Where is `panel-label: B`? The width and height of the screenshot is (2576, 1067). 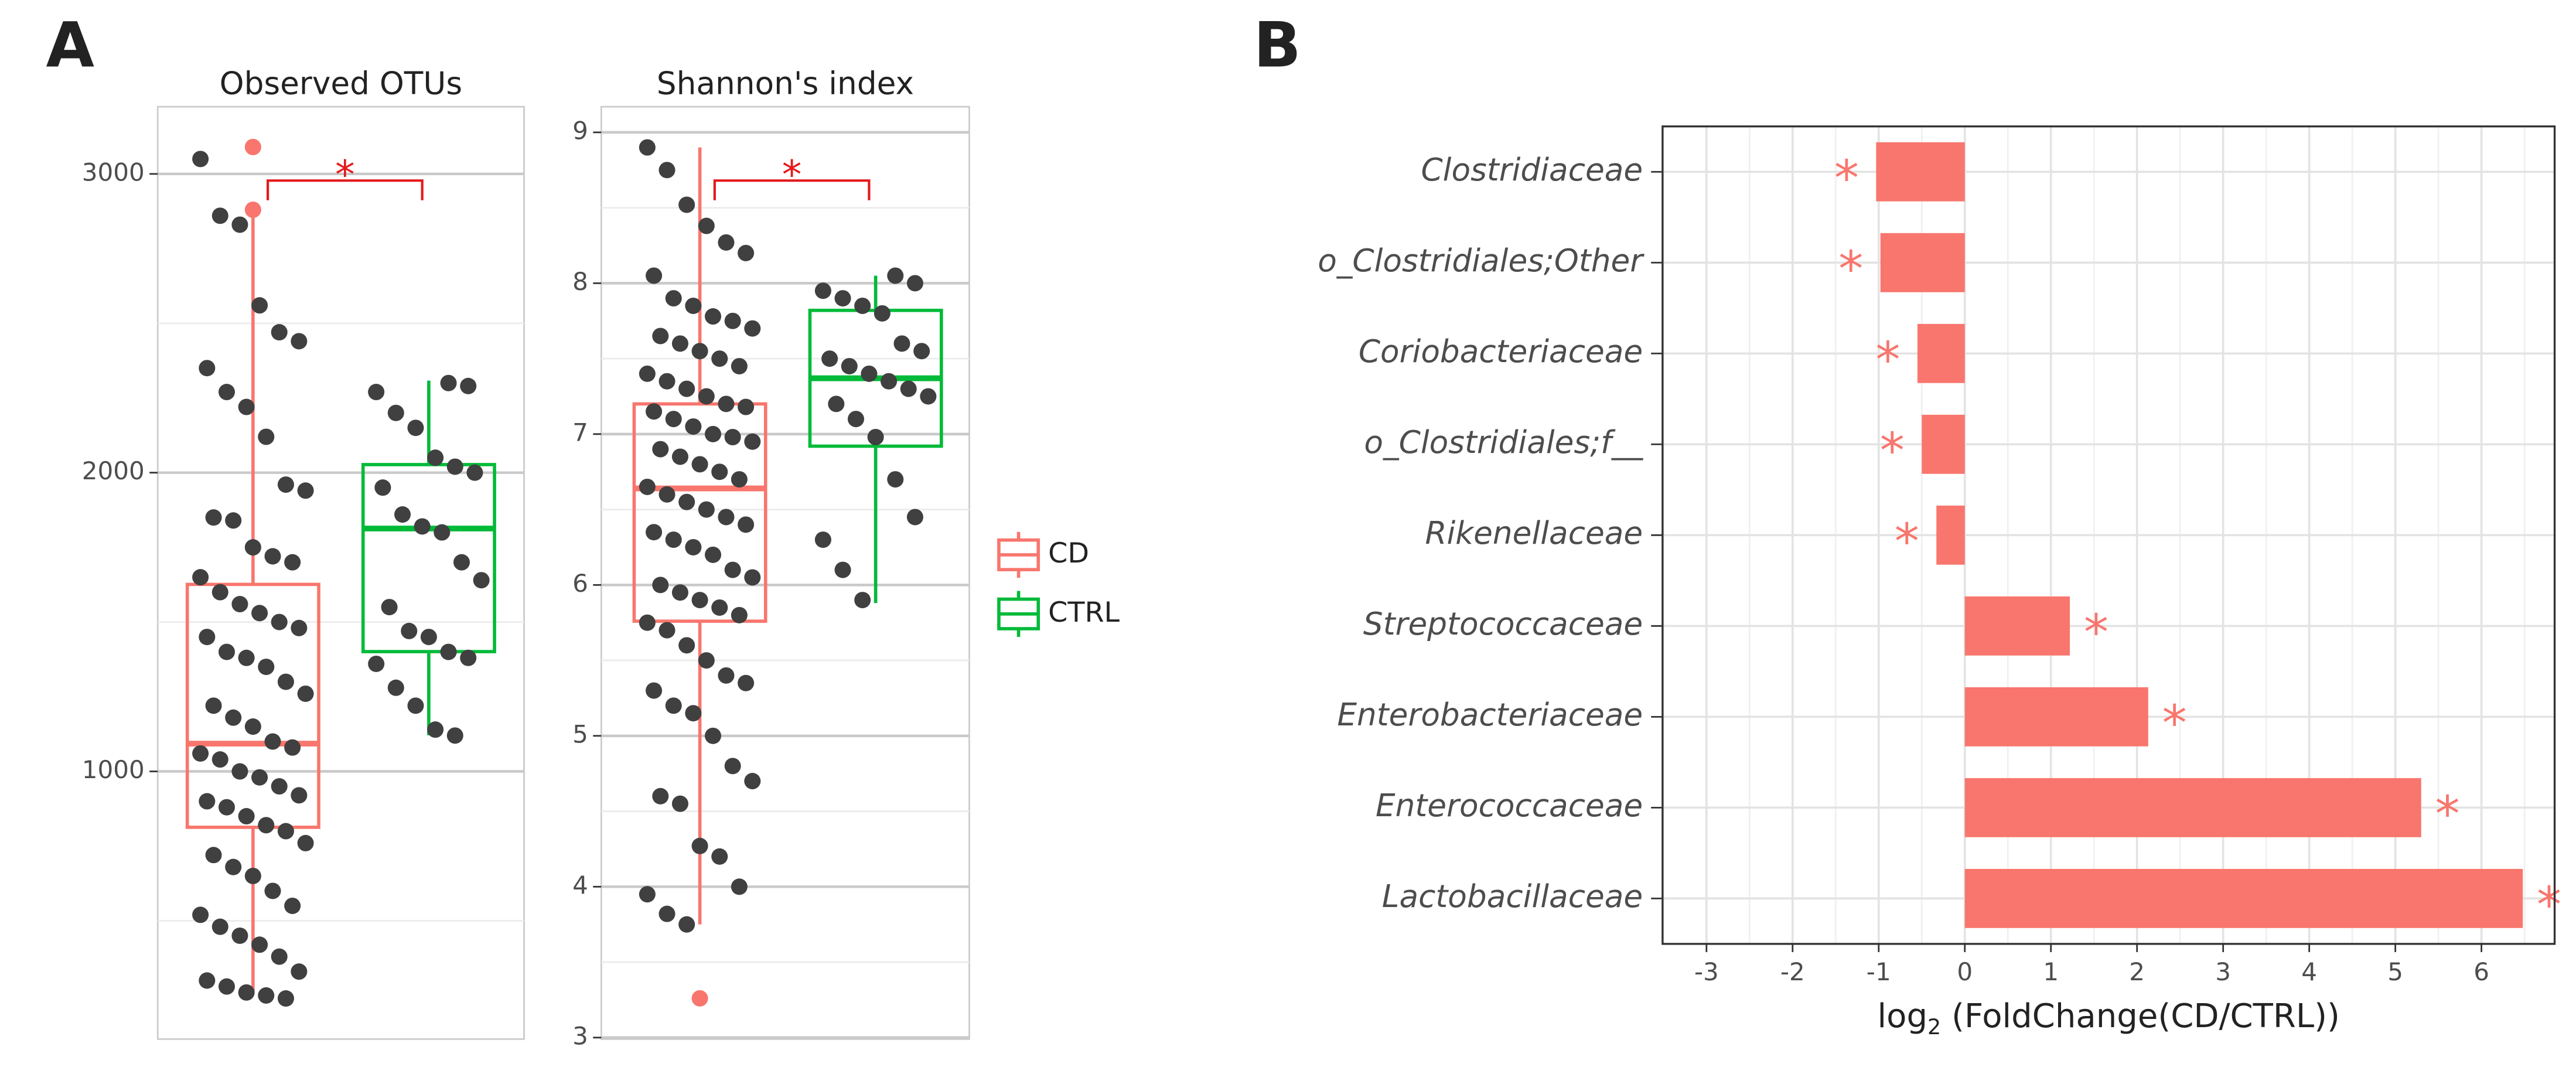
panel-label: B is located at coordinates (1278, 45).